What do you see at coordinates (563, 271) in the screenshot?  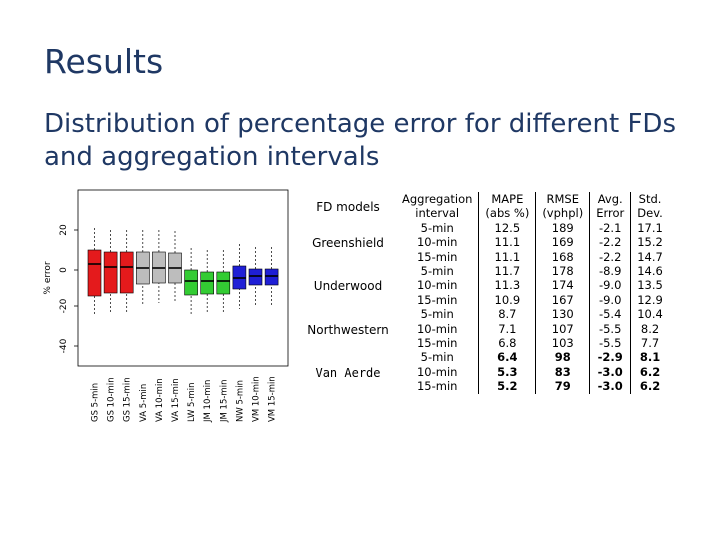 I see `cell-rmse: 178` at bounding box center [563, 271].